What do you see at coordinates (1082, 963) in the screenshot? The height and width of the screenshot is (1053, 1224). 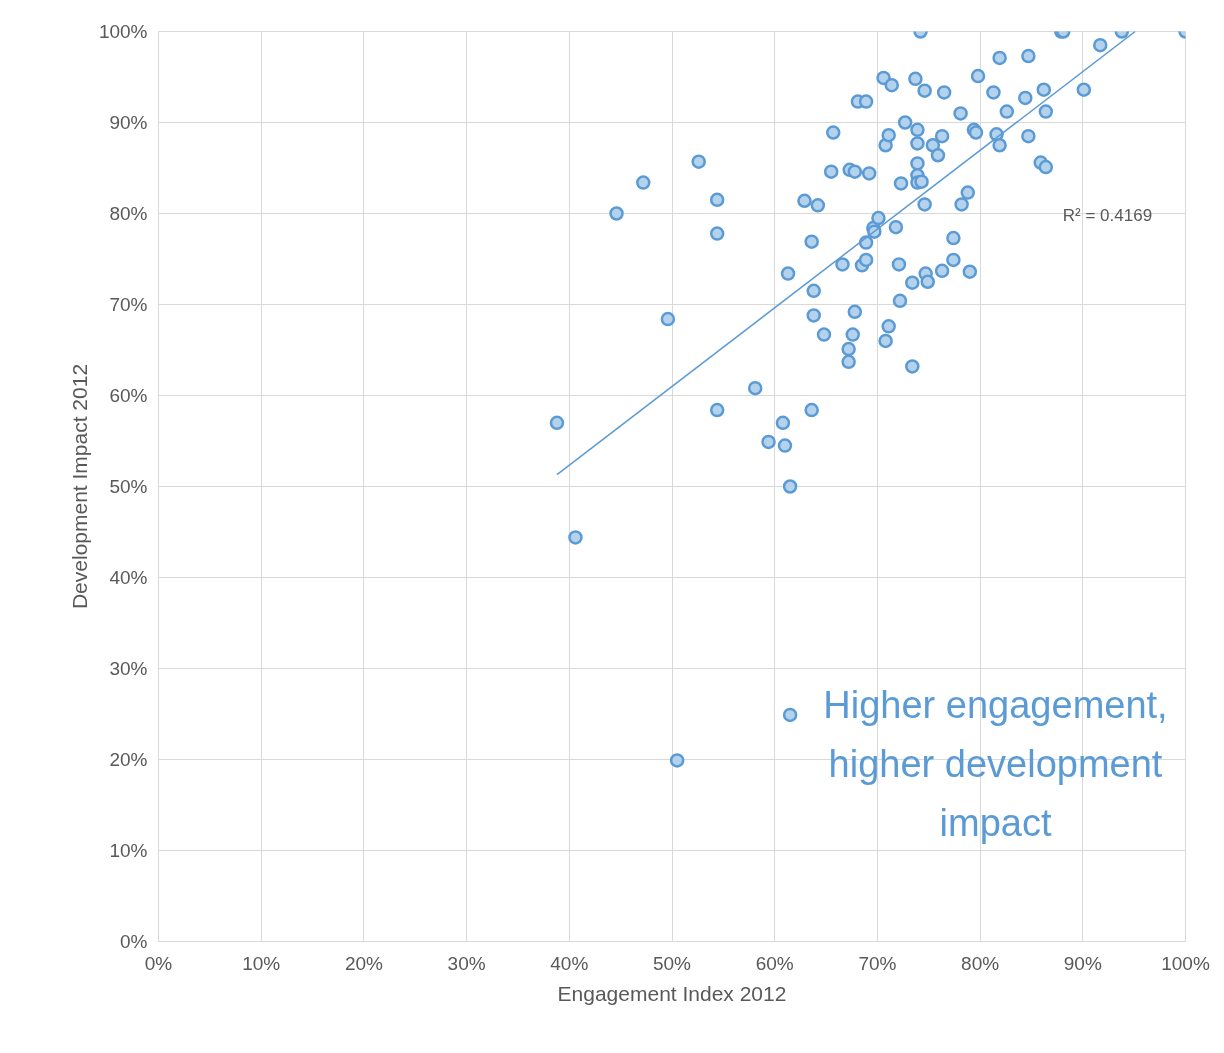 I see `x-tick-label: 90%` at bounding box center [1082, 963].